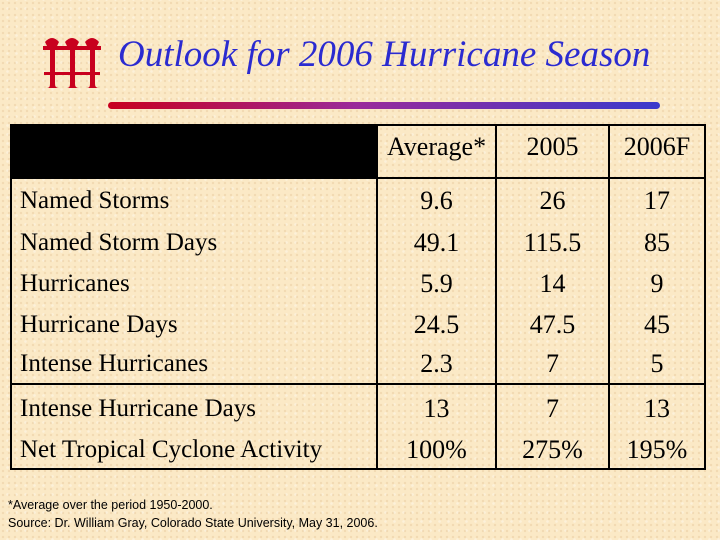 The width and height of the screenshot is (720, 540). What do you see at coordinates (114, 363) in the screenshot?
I see `row-label: Intense Hurricanes` at bounding box center [114, 363].